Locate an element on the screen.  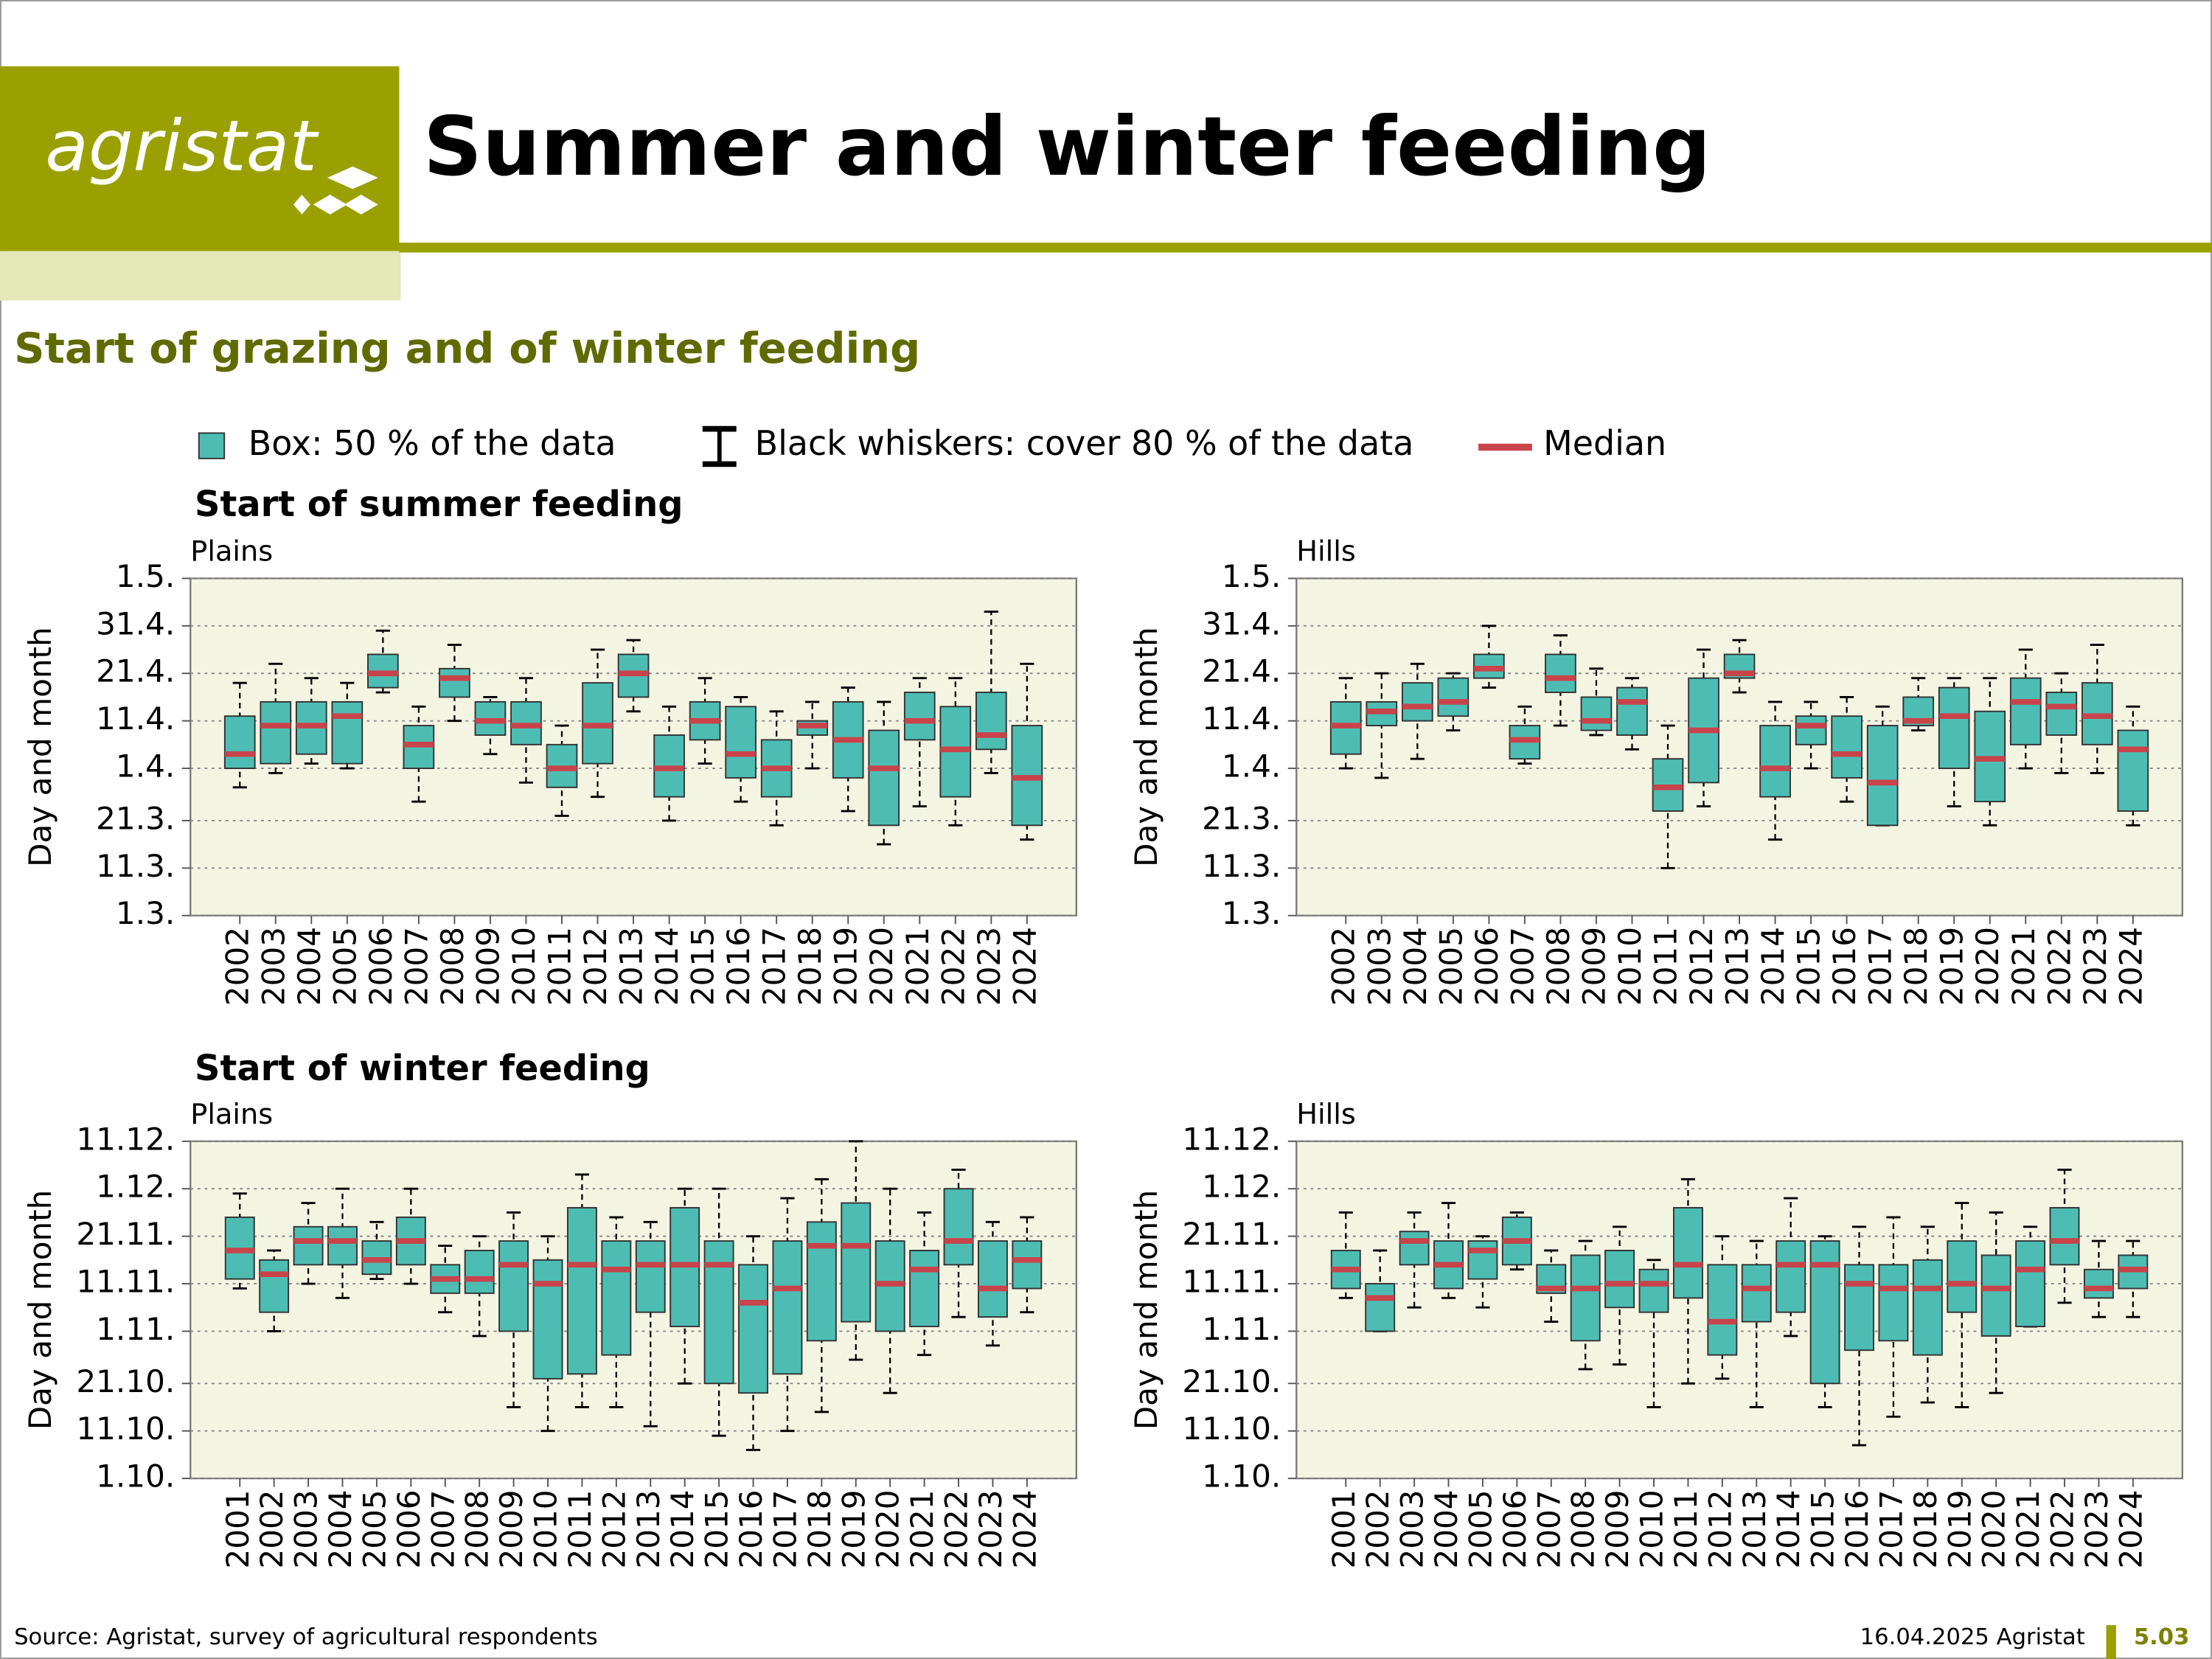
x-tick-label: 2007 is located at coordinates (1522, 966).